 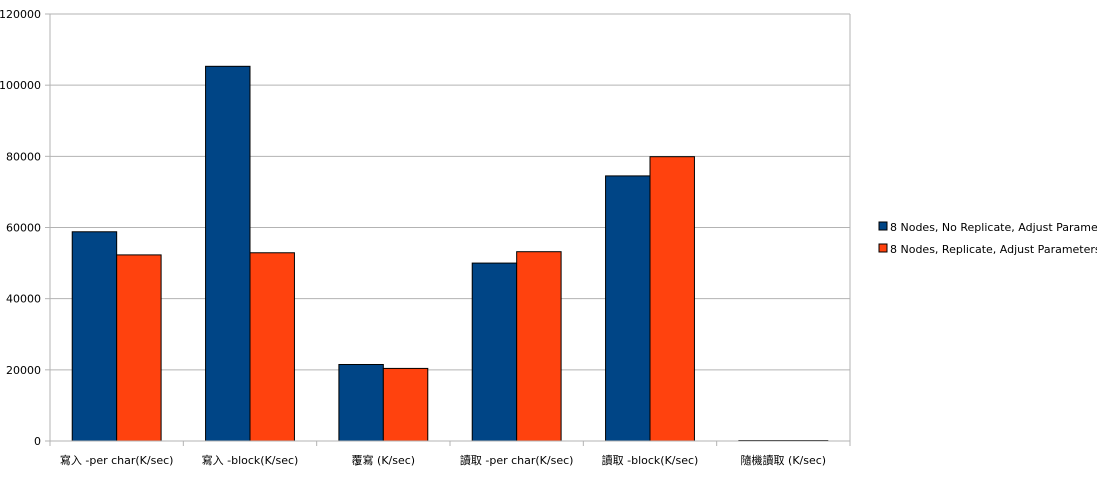 What do you see at coordinates (23, 370) in the screenshot?
I see `y-tick-label: 20000` at bounding box center [23, 370].